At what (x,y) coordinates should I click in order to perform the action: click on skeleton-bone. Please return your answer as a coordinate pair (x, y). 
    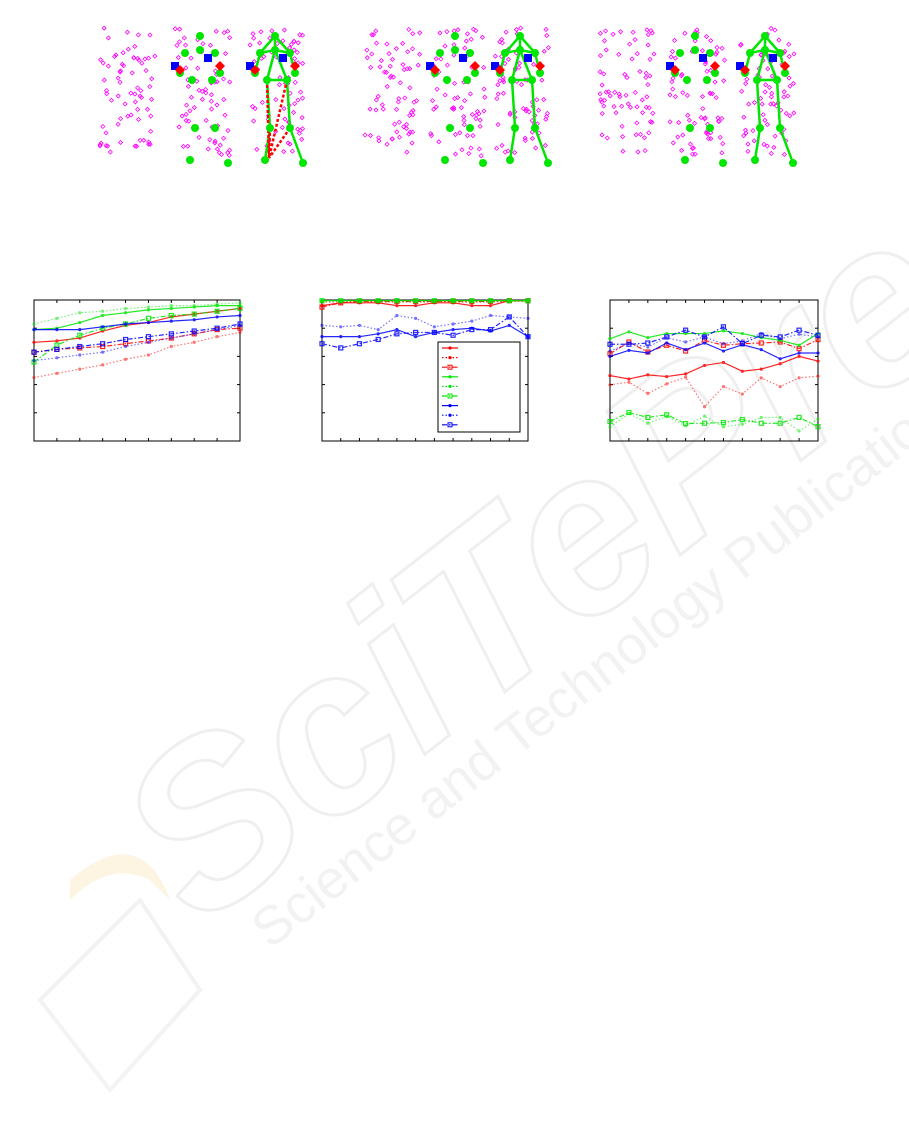
    Looking at the image, I should click on (786, 145).